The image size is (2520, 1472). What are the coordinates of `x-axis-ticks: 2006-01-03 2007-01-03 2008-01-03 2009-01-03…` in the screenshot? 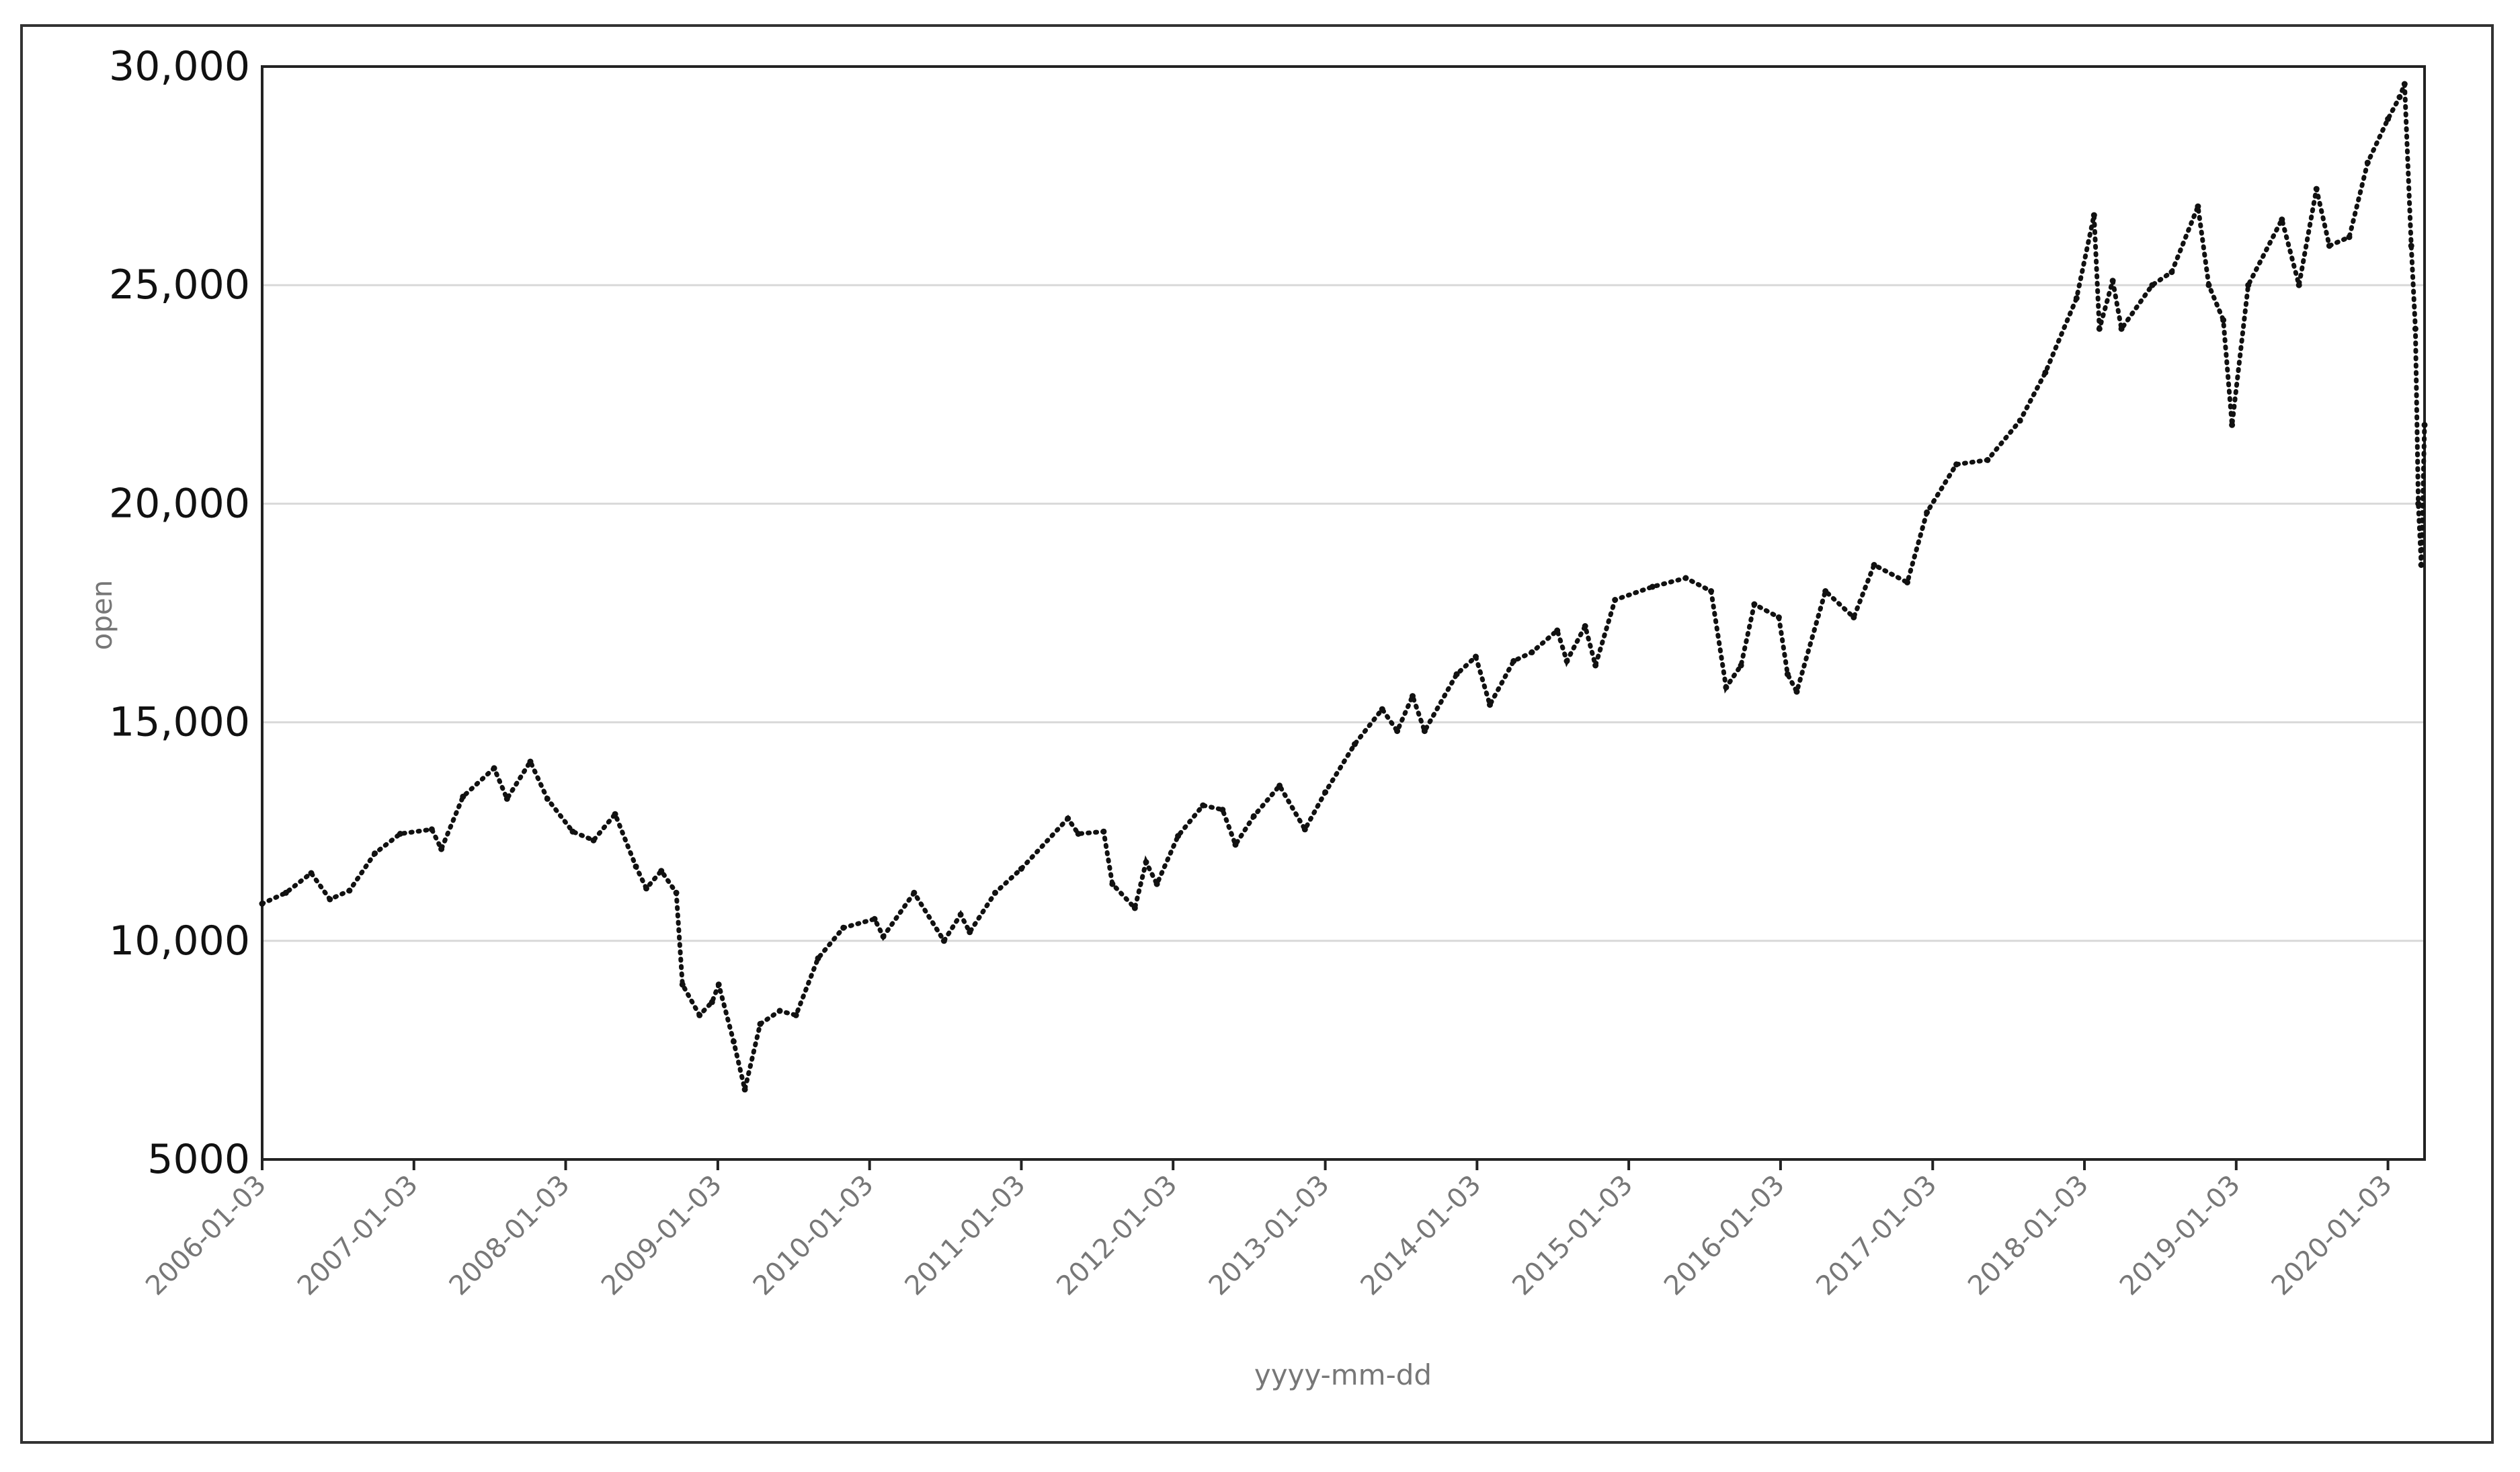 It's located at (1269, 1230).